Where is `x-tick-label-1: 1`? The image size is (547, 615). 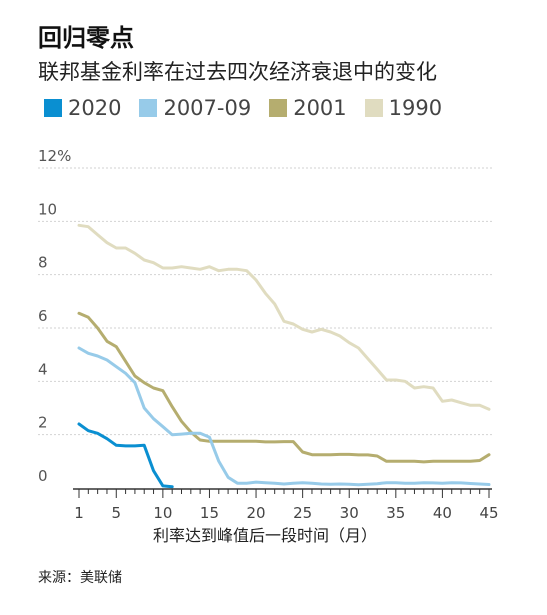 x-tick-label-1: 1 is located at coordinates (79, 513).